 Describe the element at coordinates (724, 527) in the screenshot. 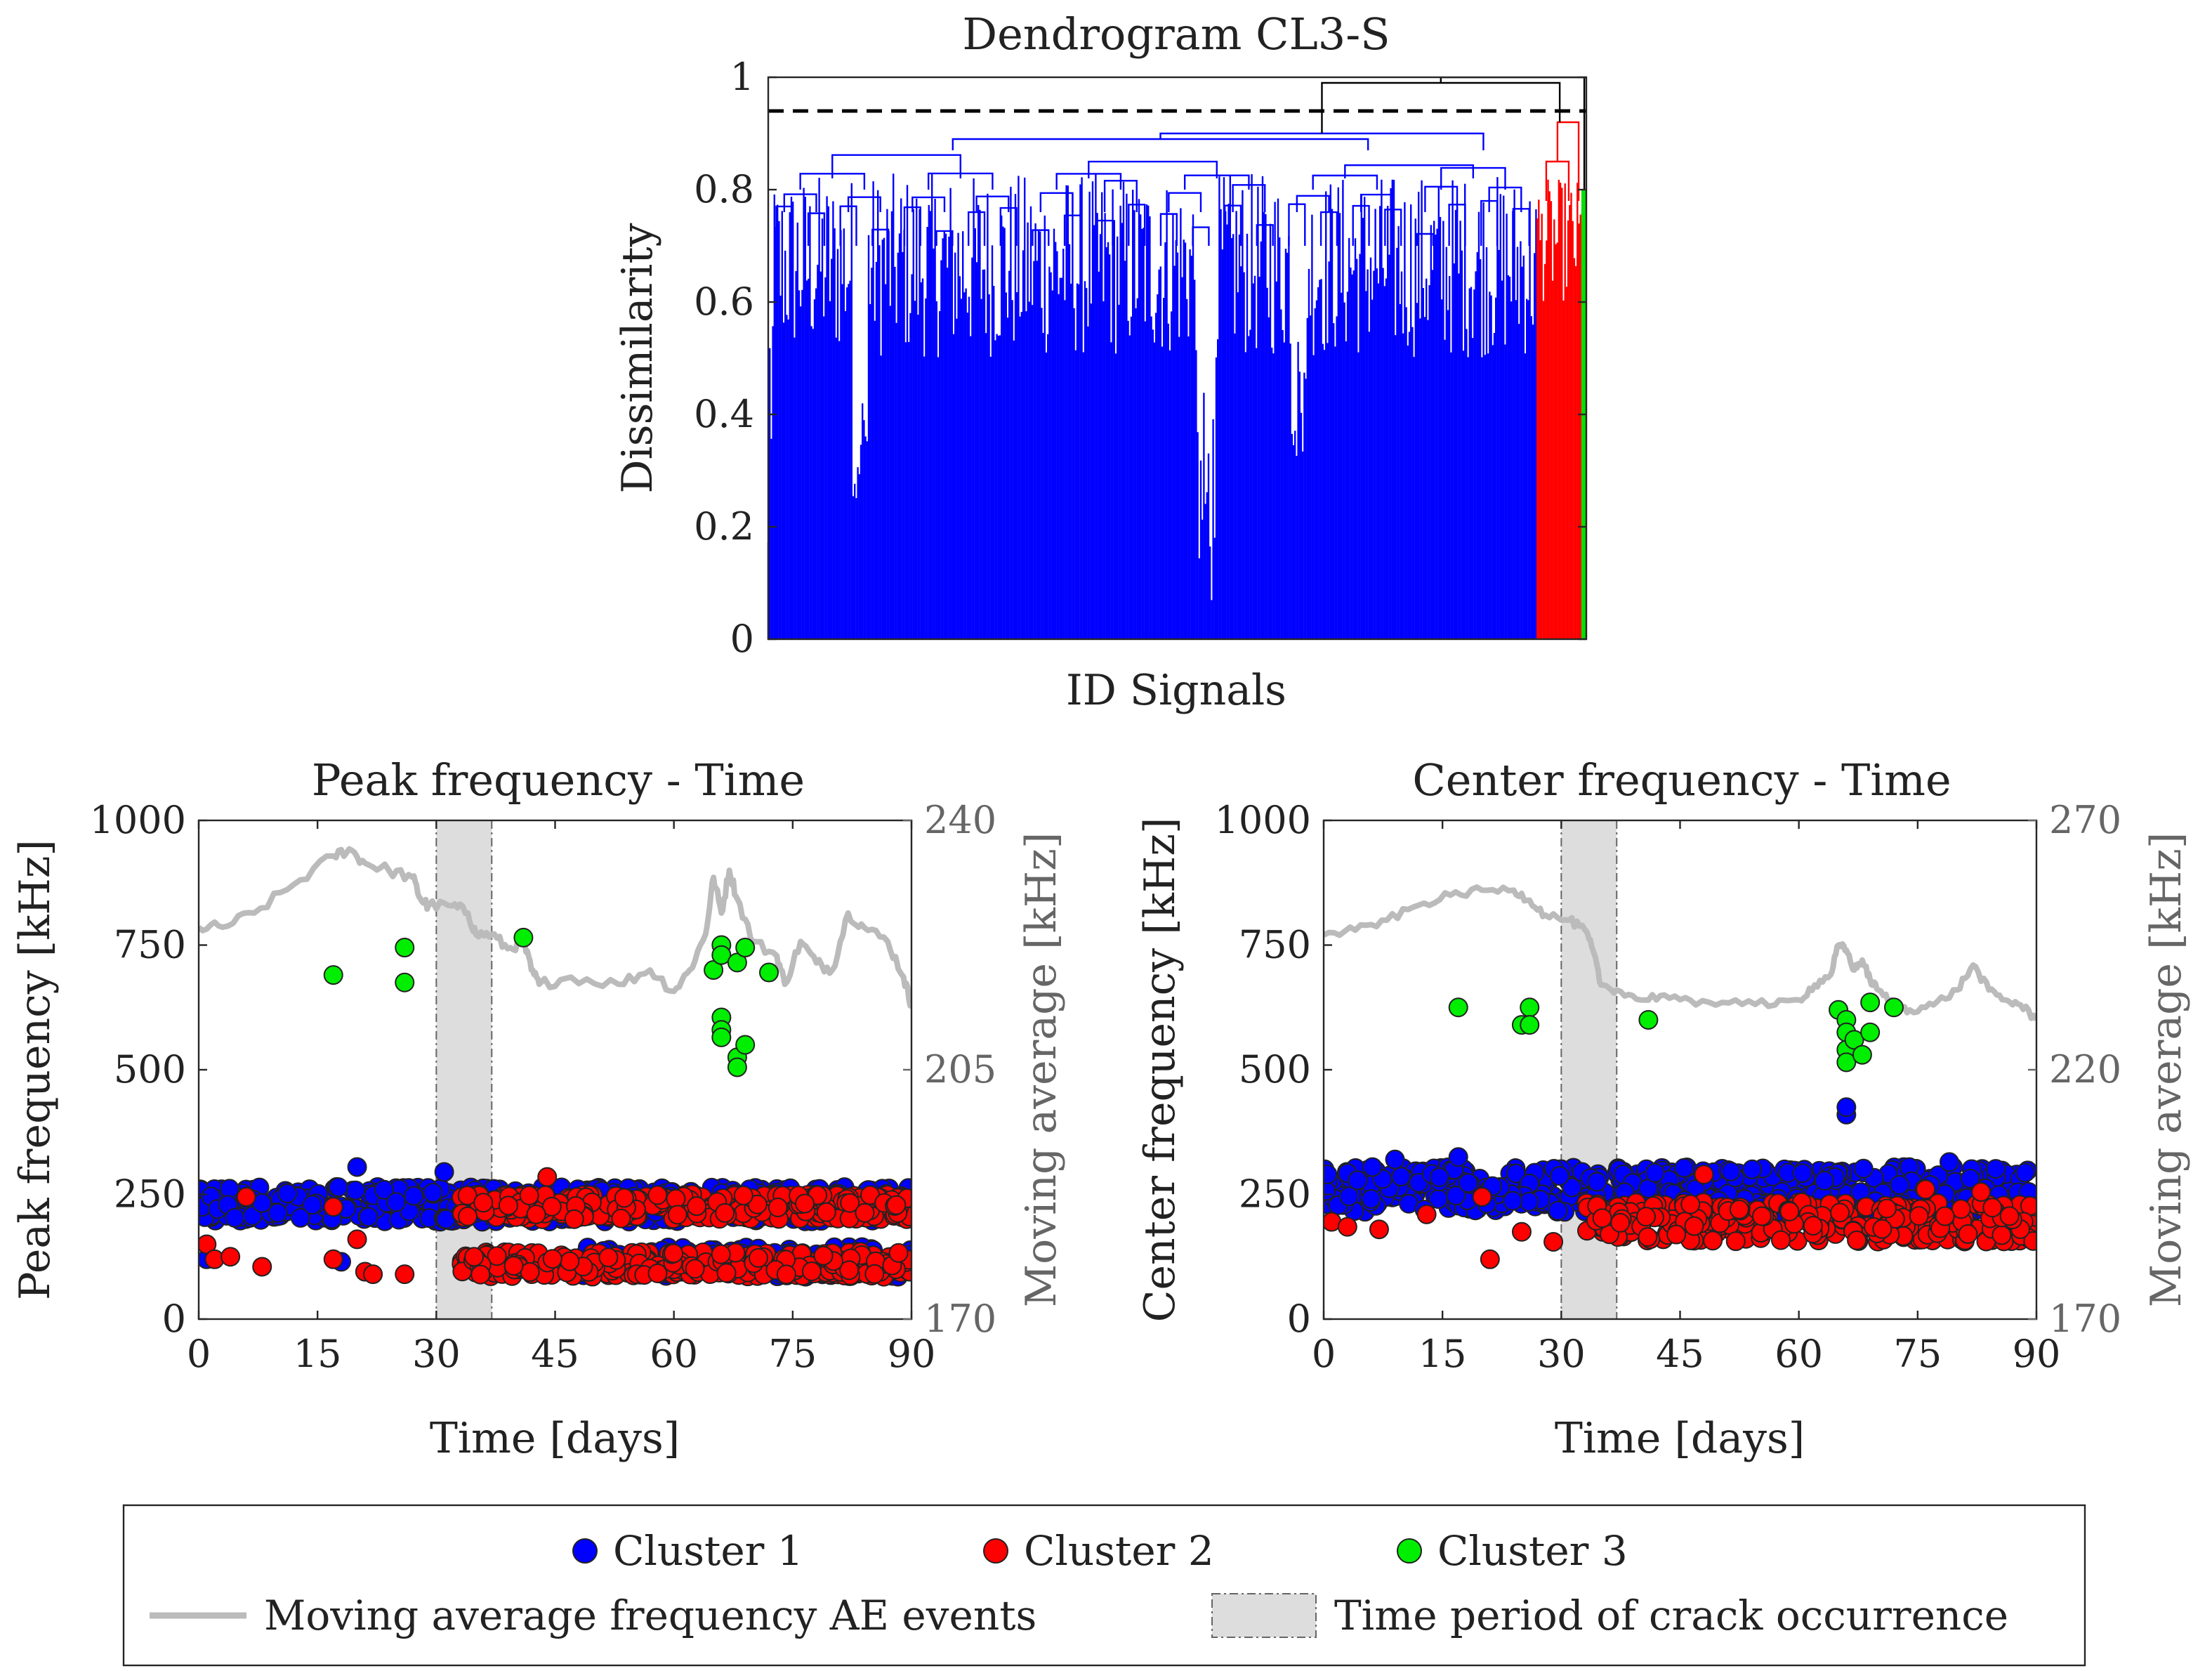

I see `y-tick-label: 0.2` at that location.